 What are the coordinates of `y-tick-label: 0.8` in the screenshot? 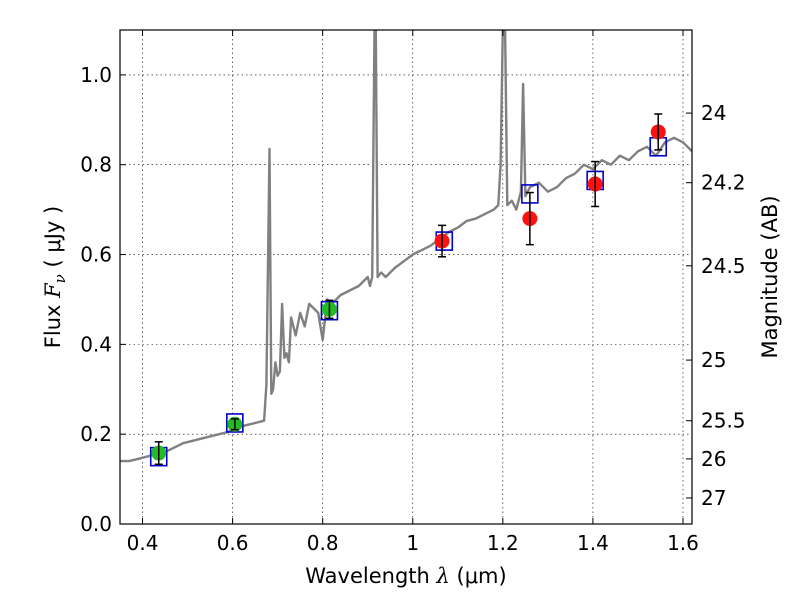 It's located at (96, 165).